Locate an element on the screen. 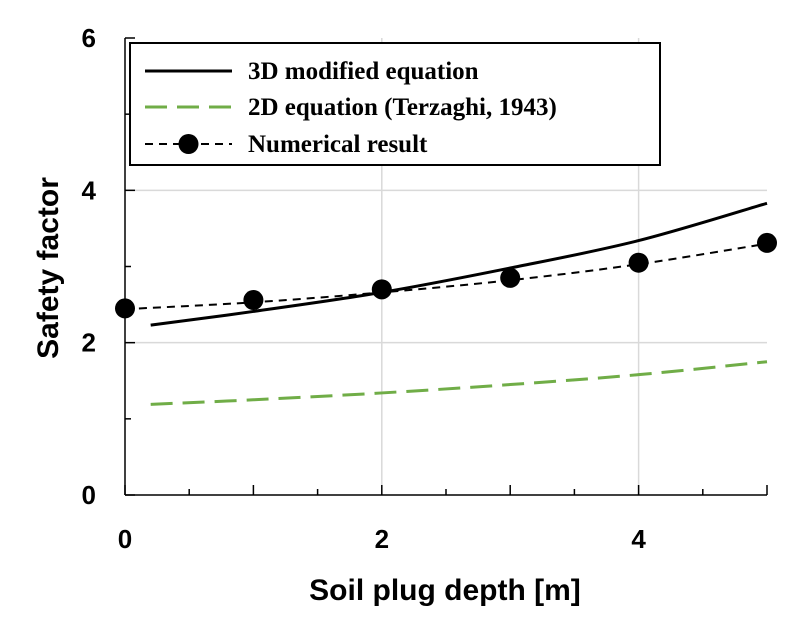 This screenshot has width=808, height=625. y-axis-title: Safety factor is located at coordinates (48, 268).